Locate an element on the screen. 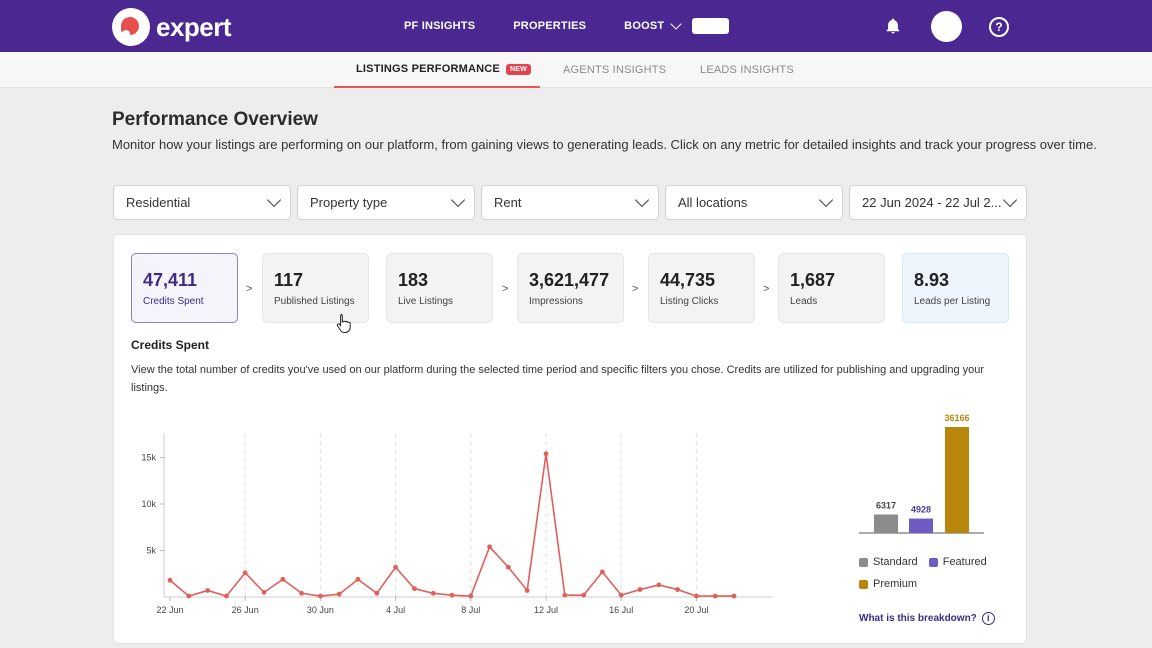  metric-label: Leads is located at coordinates (804, 301).